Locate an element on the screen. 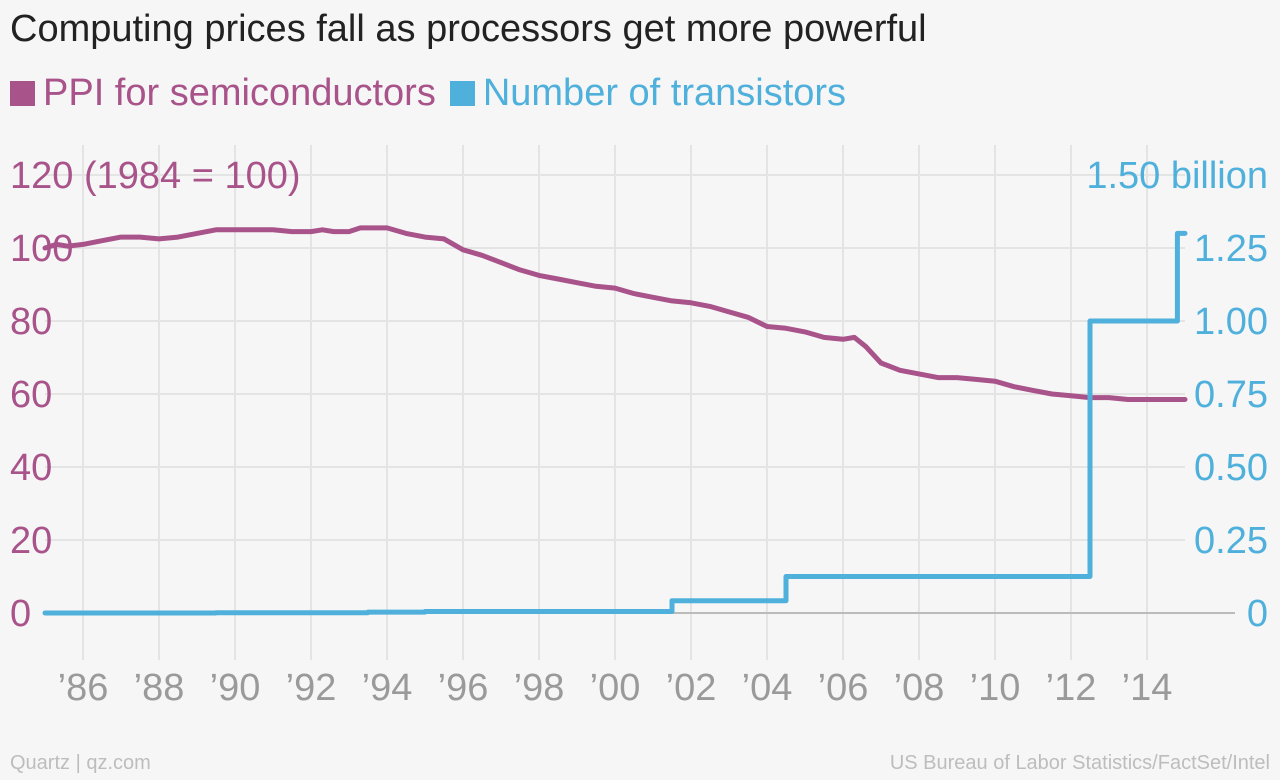 The height and width of the screenshot is (780, 1280). x-tick-label: ’88 is located at coordinates (159, 688).